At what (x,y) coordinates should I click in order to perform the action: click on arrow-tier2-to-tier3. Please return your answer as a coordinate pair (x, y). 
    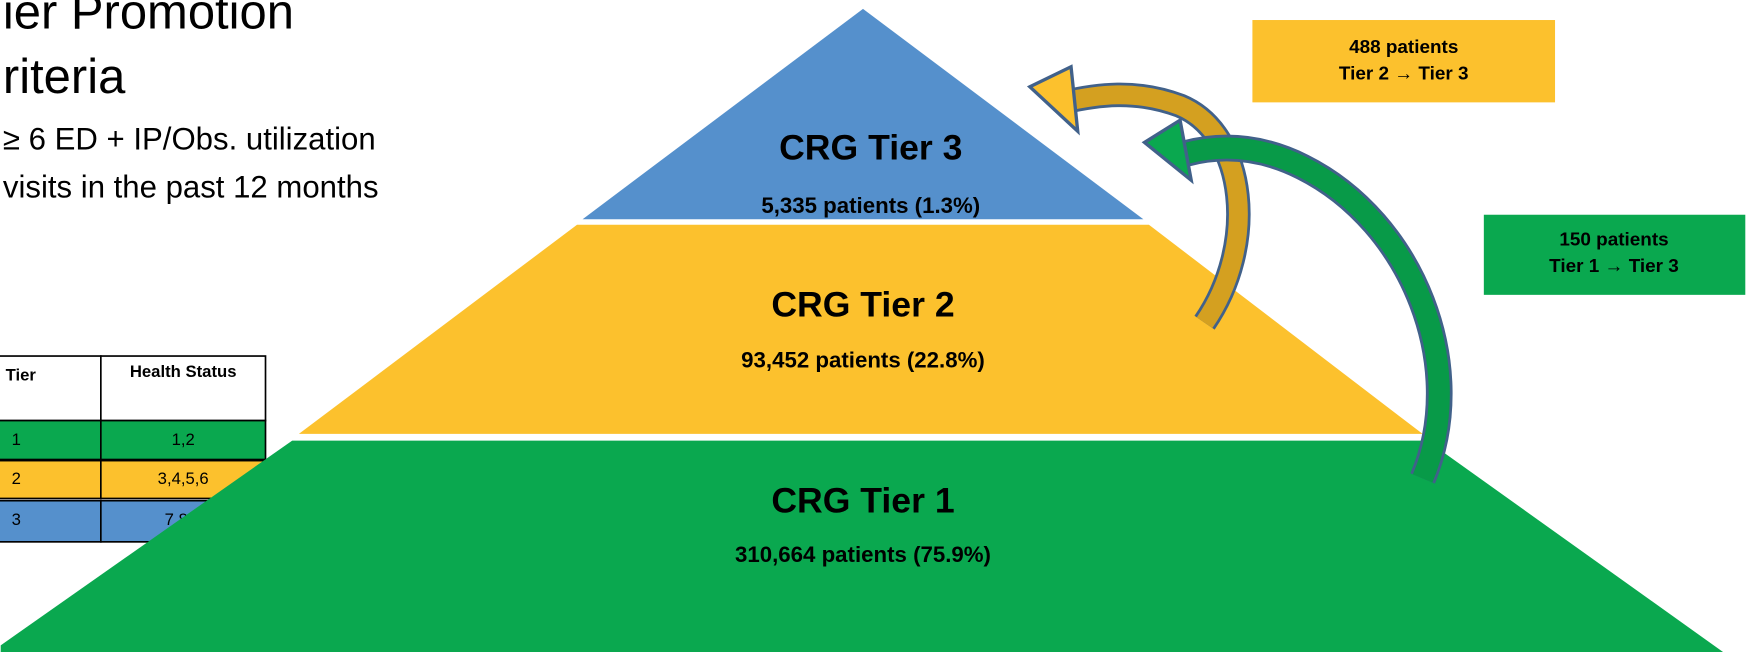
    Looking at the image, I should click on (1138, 197).